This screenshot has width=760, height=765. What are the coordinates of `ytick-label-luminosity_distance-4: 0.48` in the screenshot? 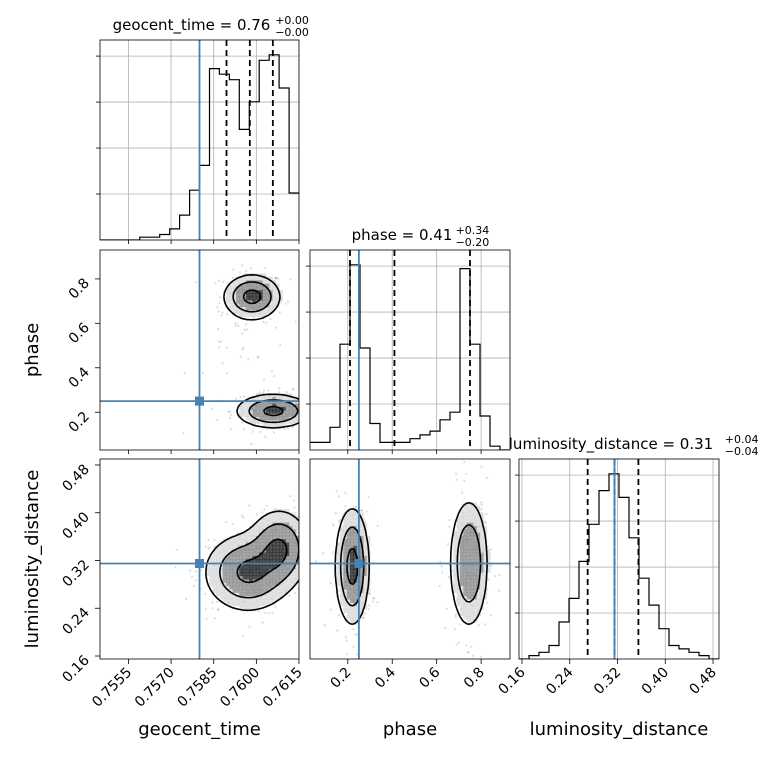 It's located at (75, 477).